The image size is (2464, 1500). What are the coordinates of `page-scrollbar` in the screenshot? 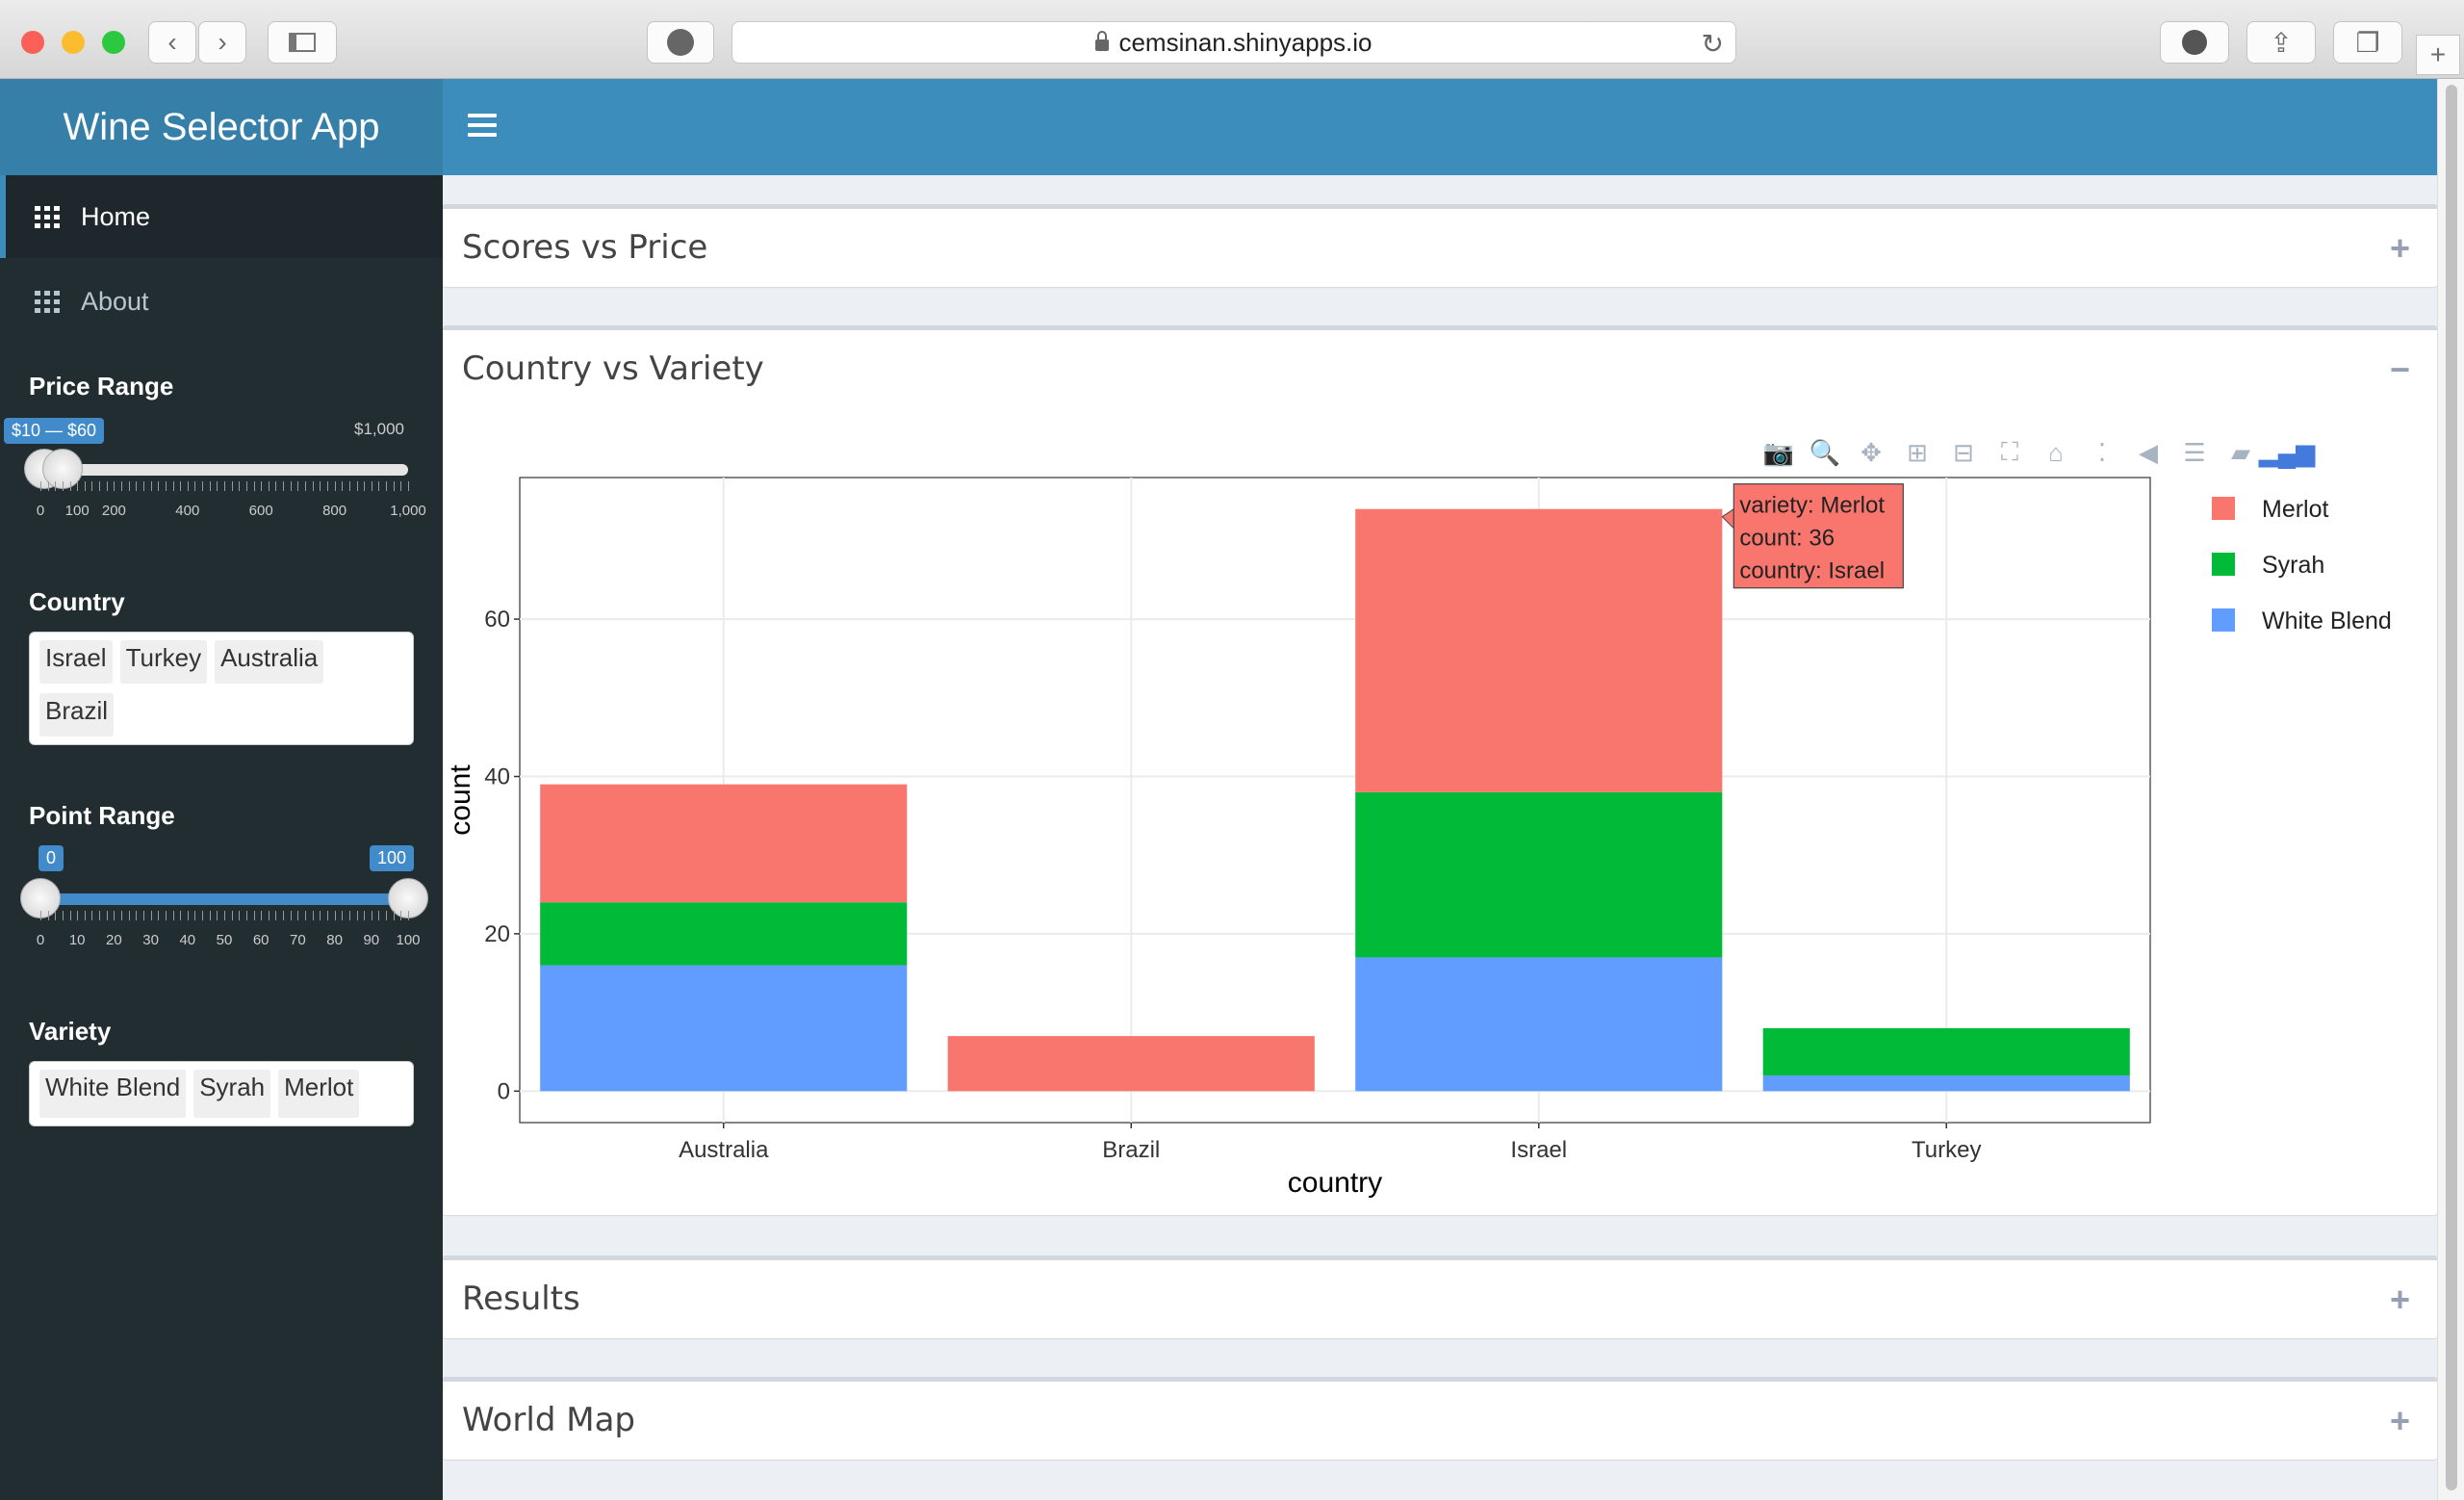 It's located at (2450, 789).